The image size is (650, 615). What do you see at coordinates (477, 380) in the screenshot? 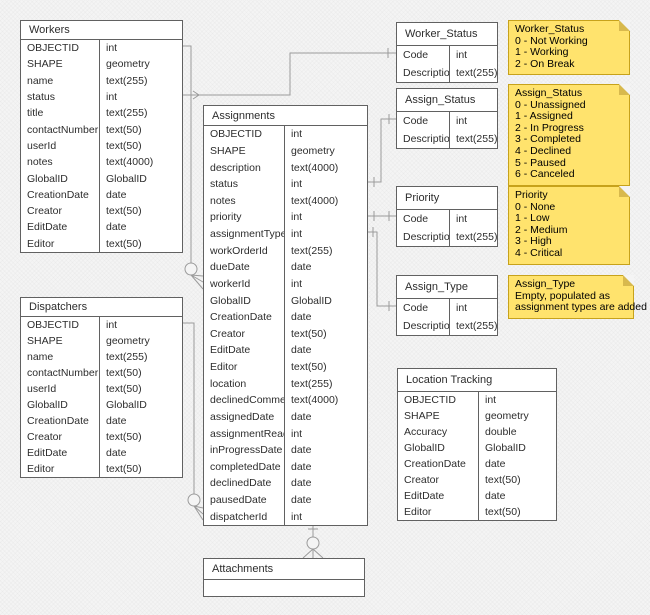
I see `entity-title: Location Tracking` at bounding box center [477, 380].